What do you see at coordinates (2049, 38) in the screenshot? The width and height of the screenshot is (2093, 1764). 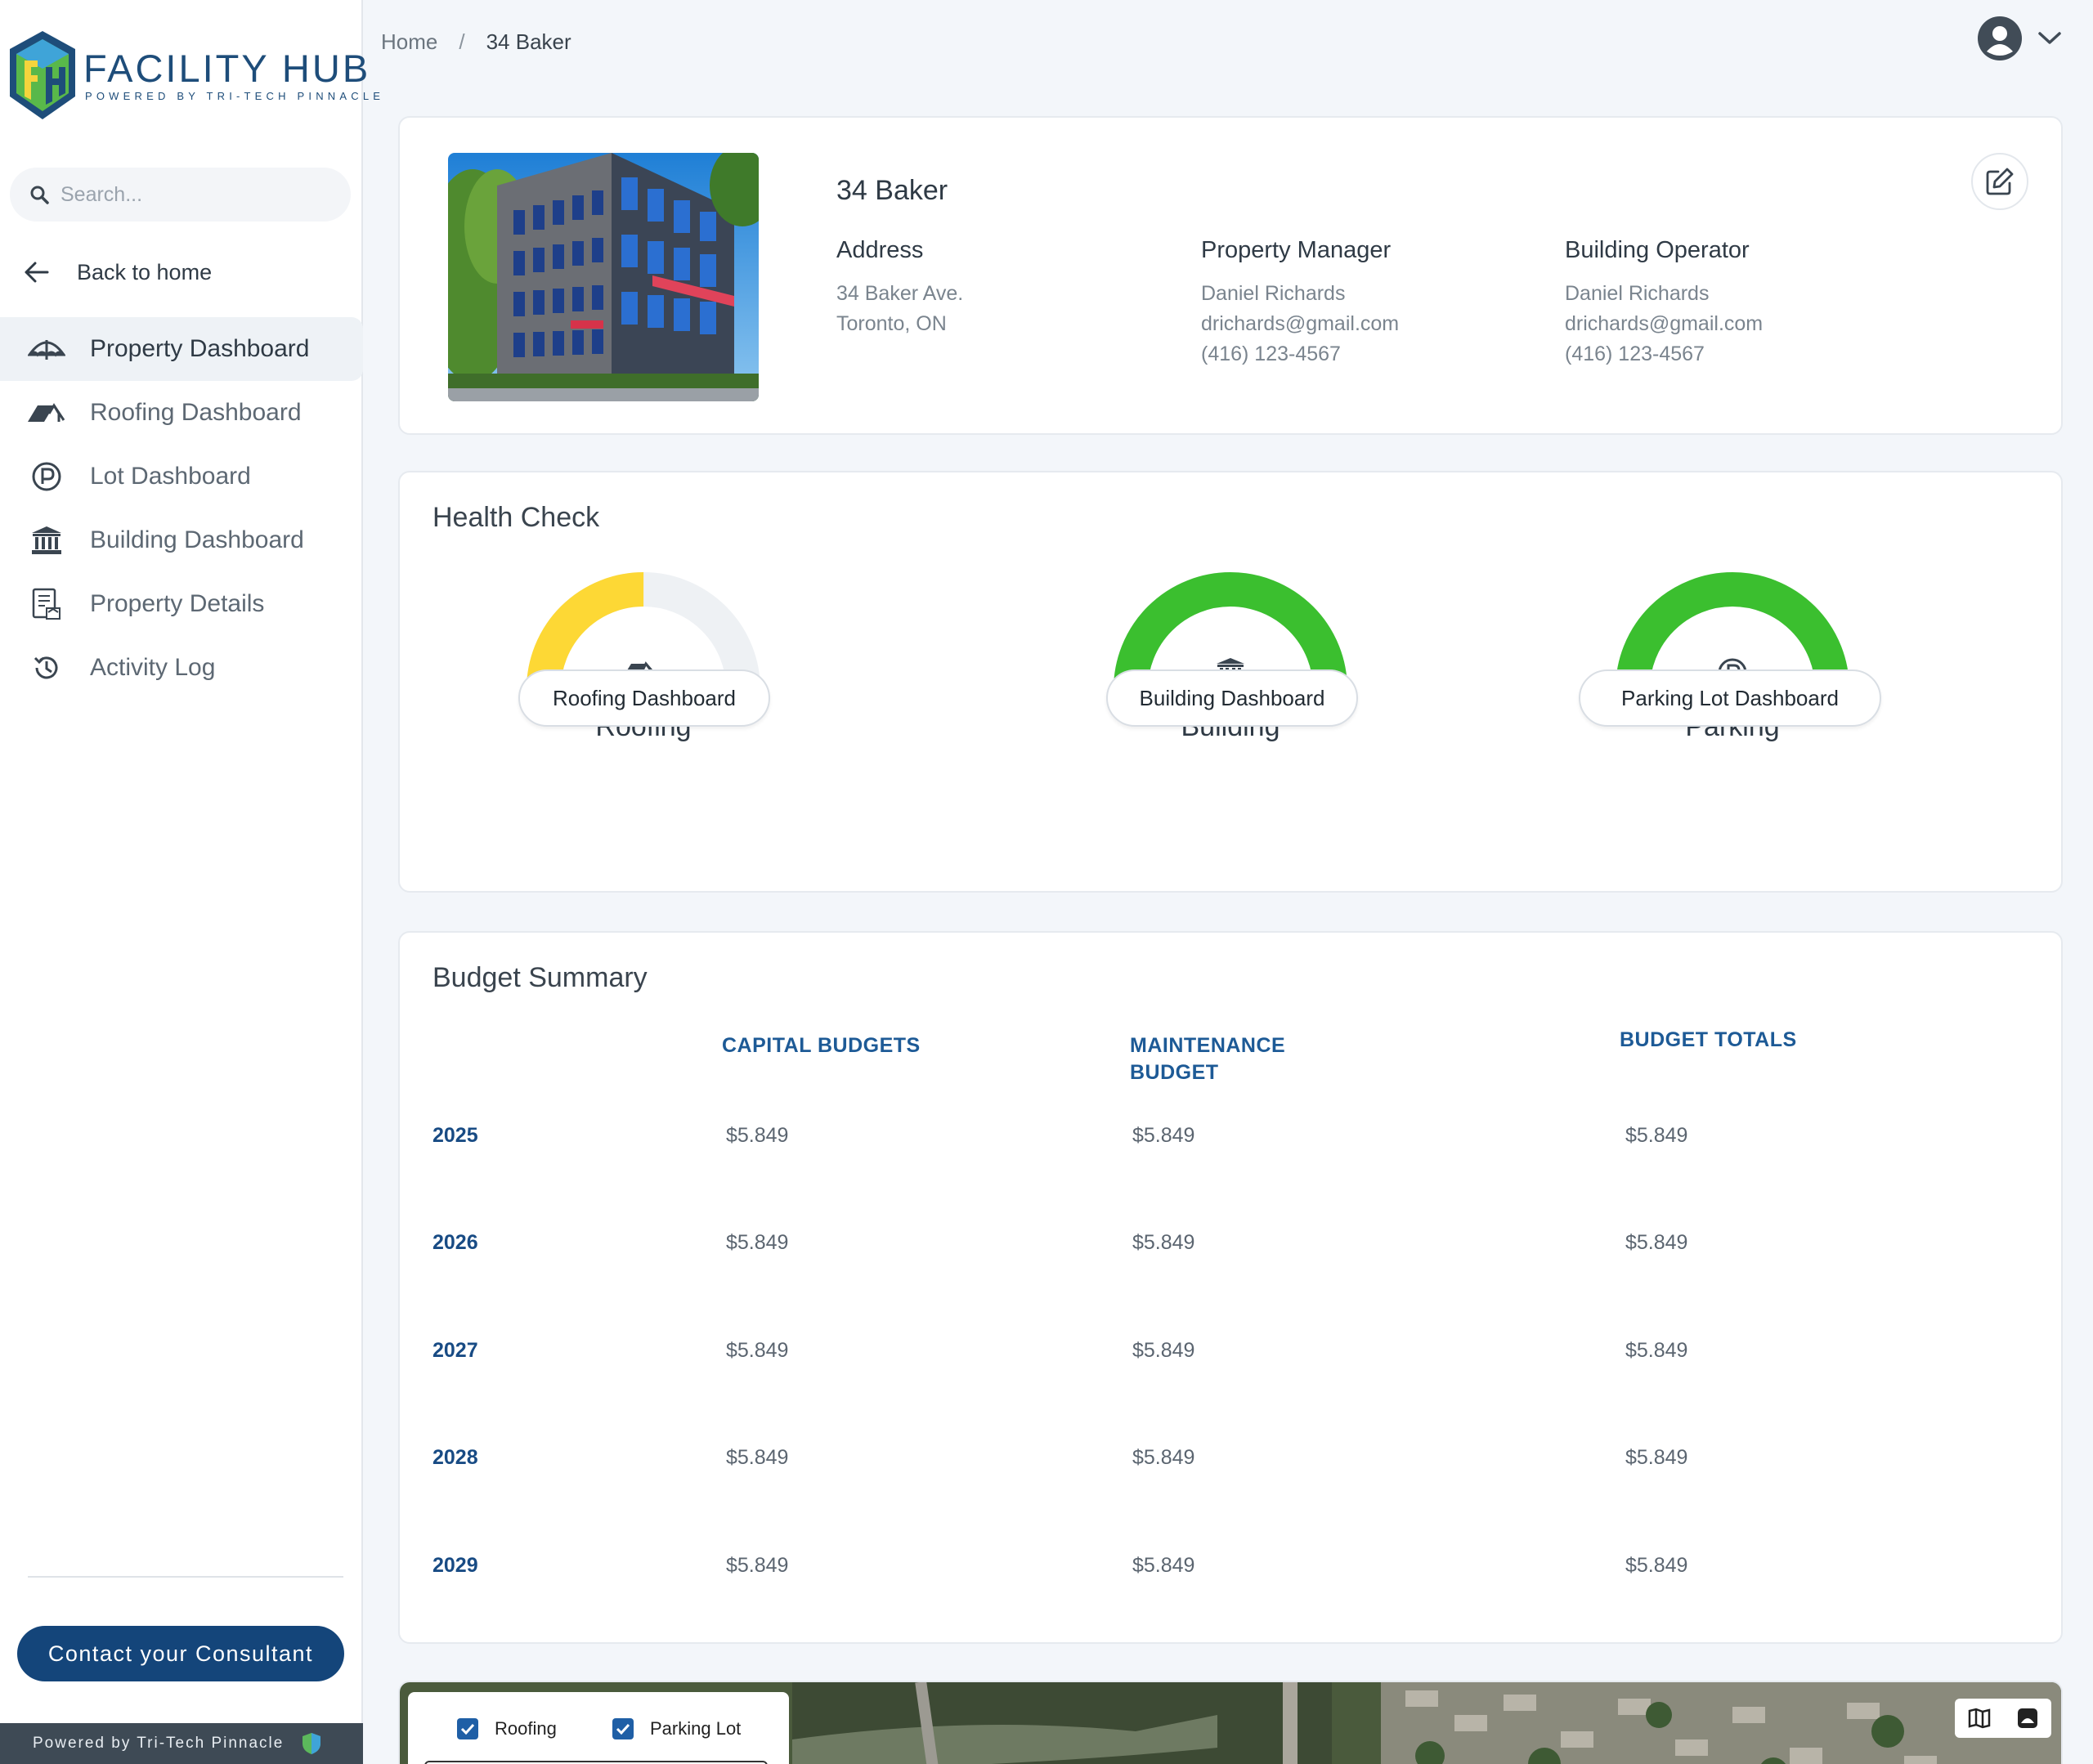 I see `chevron-down-icon` at bounding box center [2049, 38].